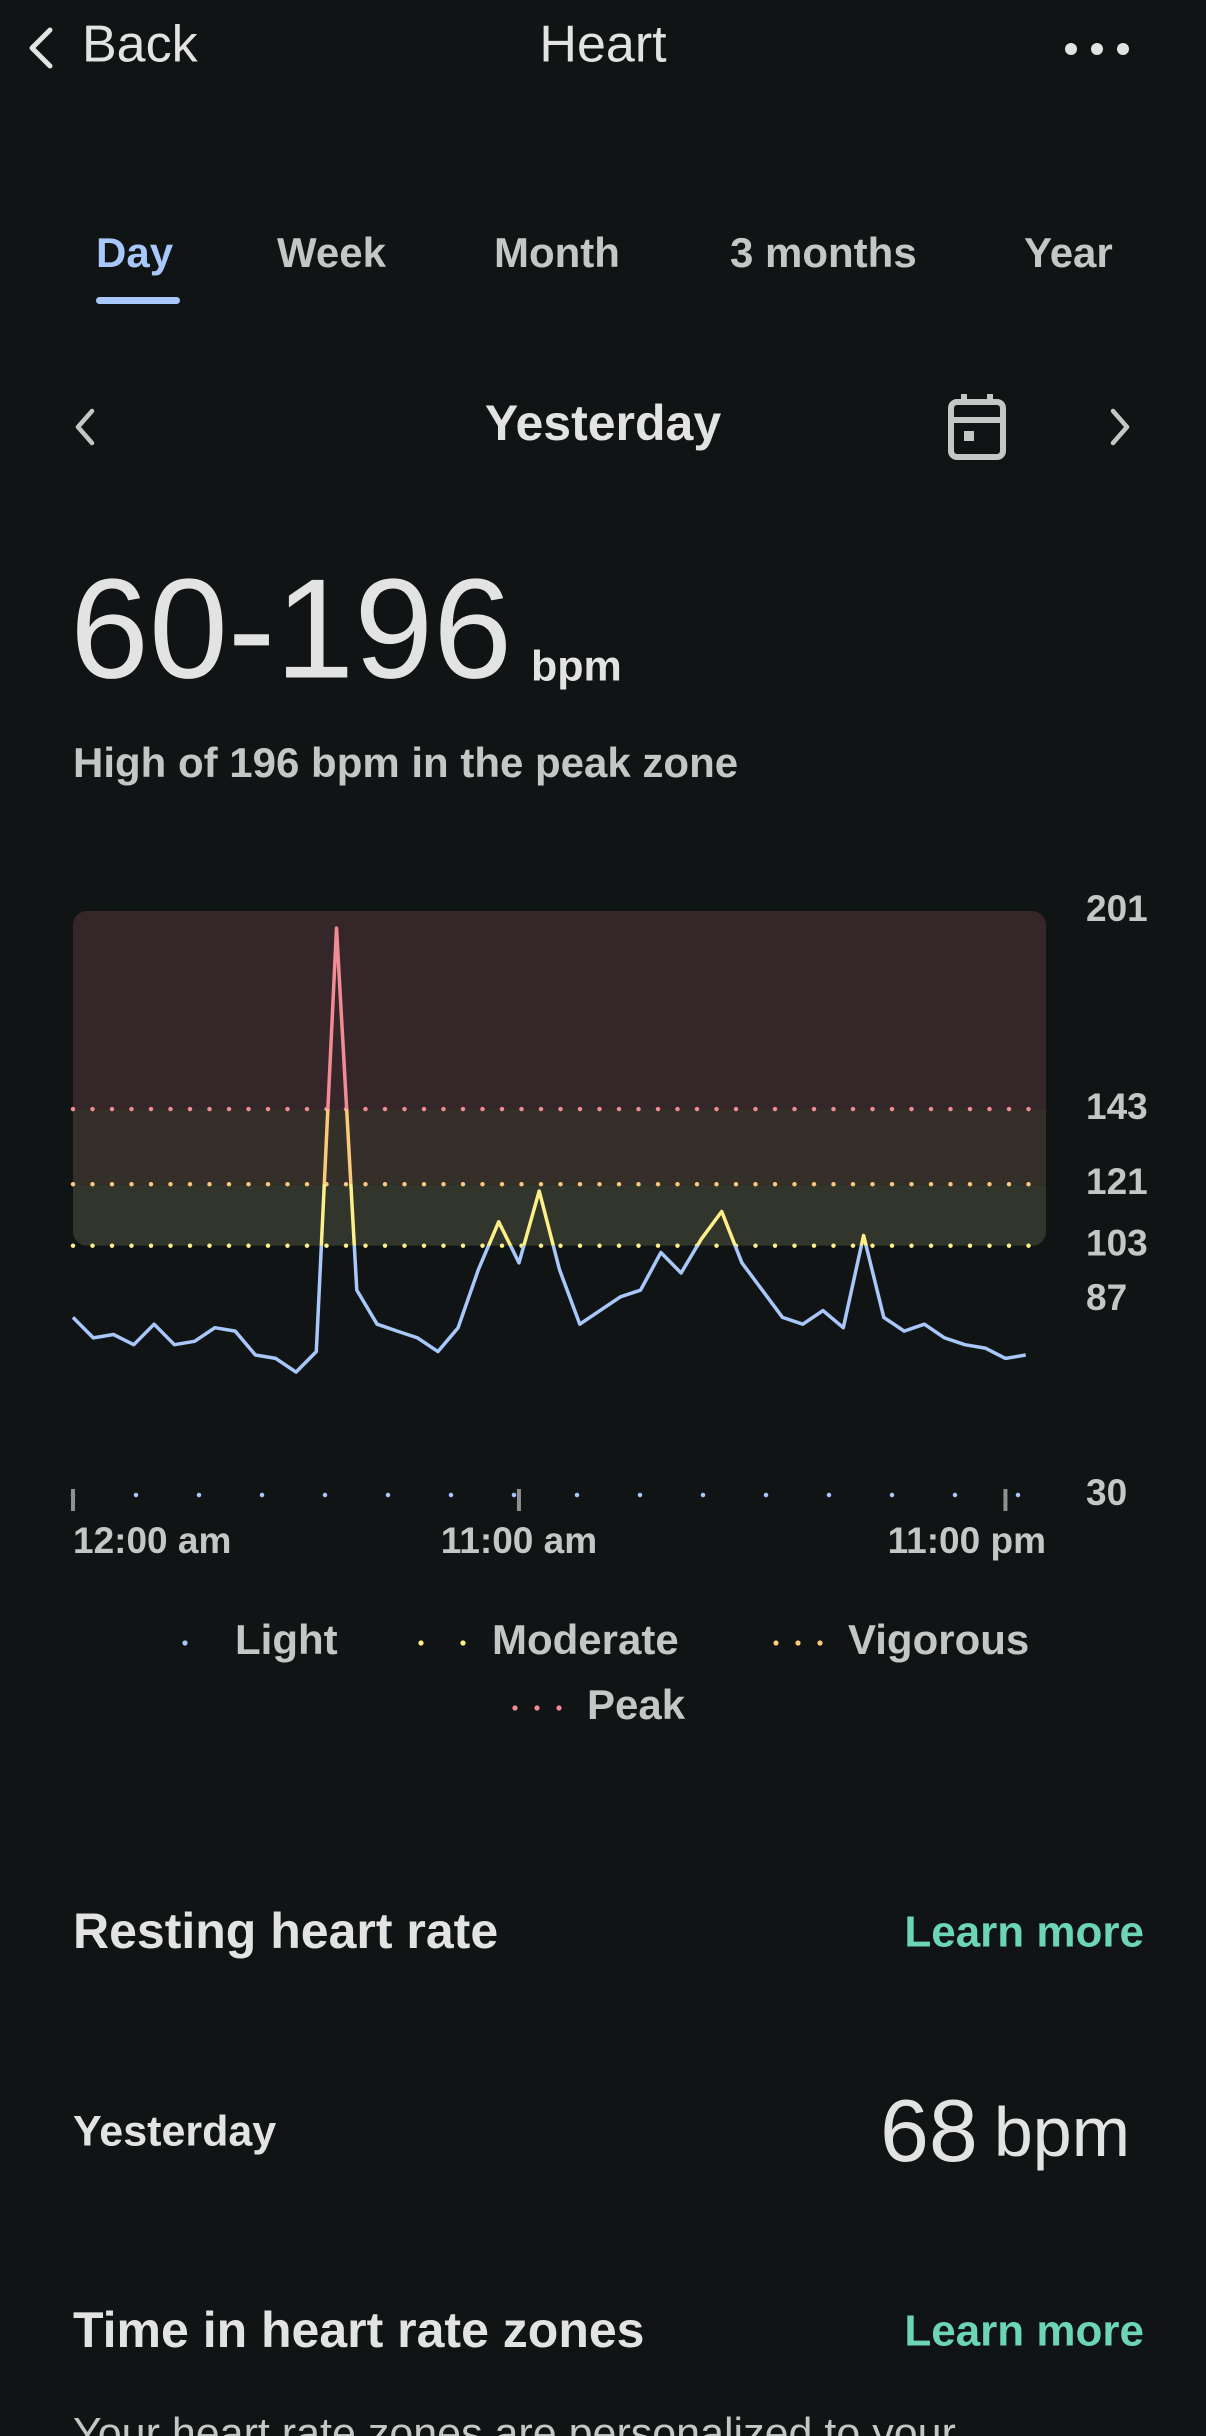  What do you see at coordinates (358, 2330) in the screenshot?
I see `section-title: Time in heart rate zones` at bounding box center [358, 2330].